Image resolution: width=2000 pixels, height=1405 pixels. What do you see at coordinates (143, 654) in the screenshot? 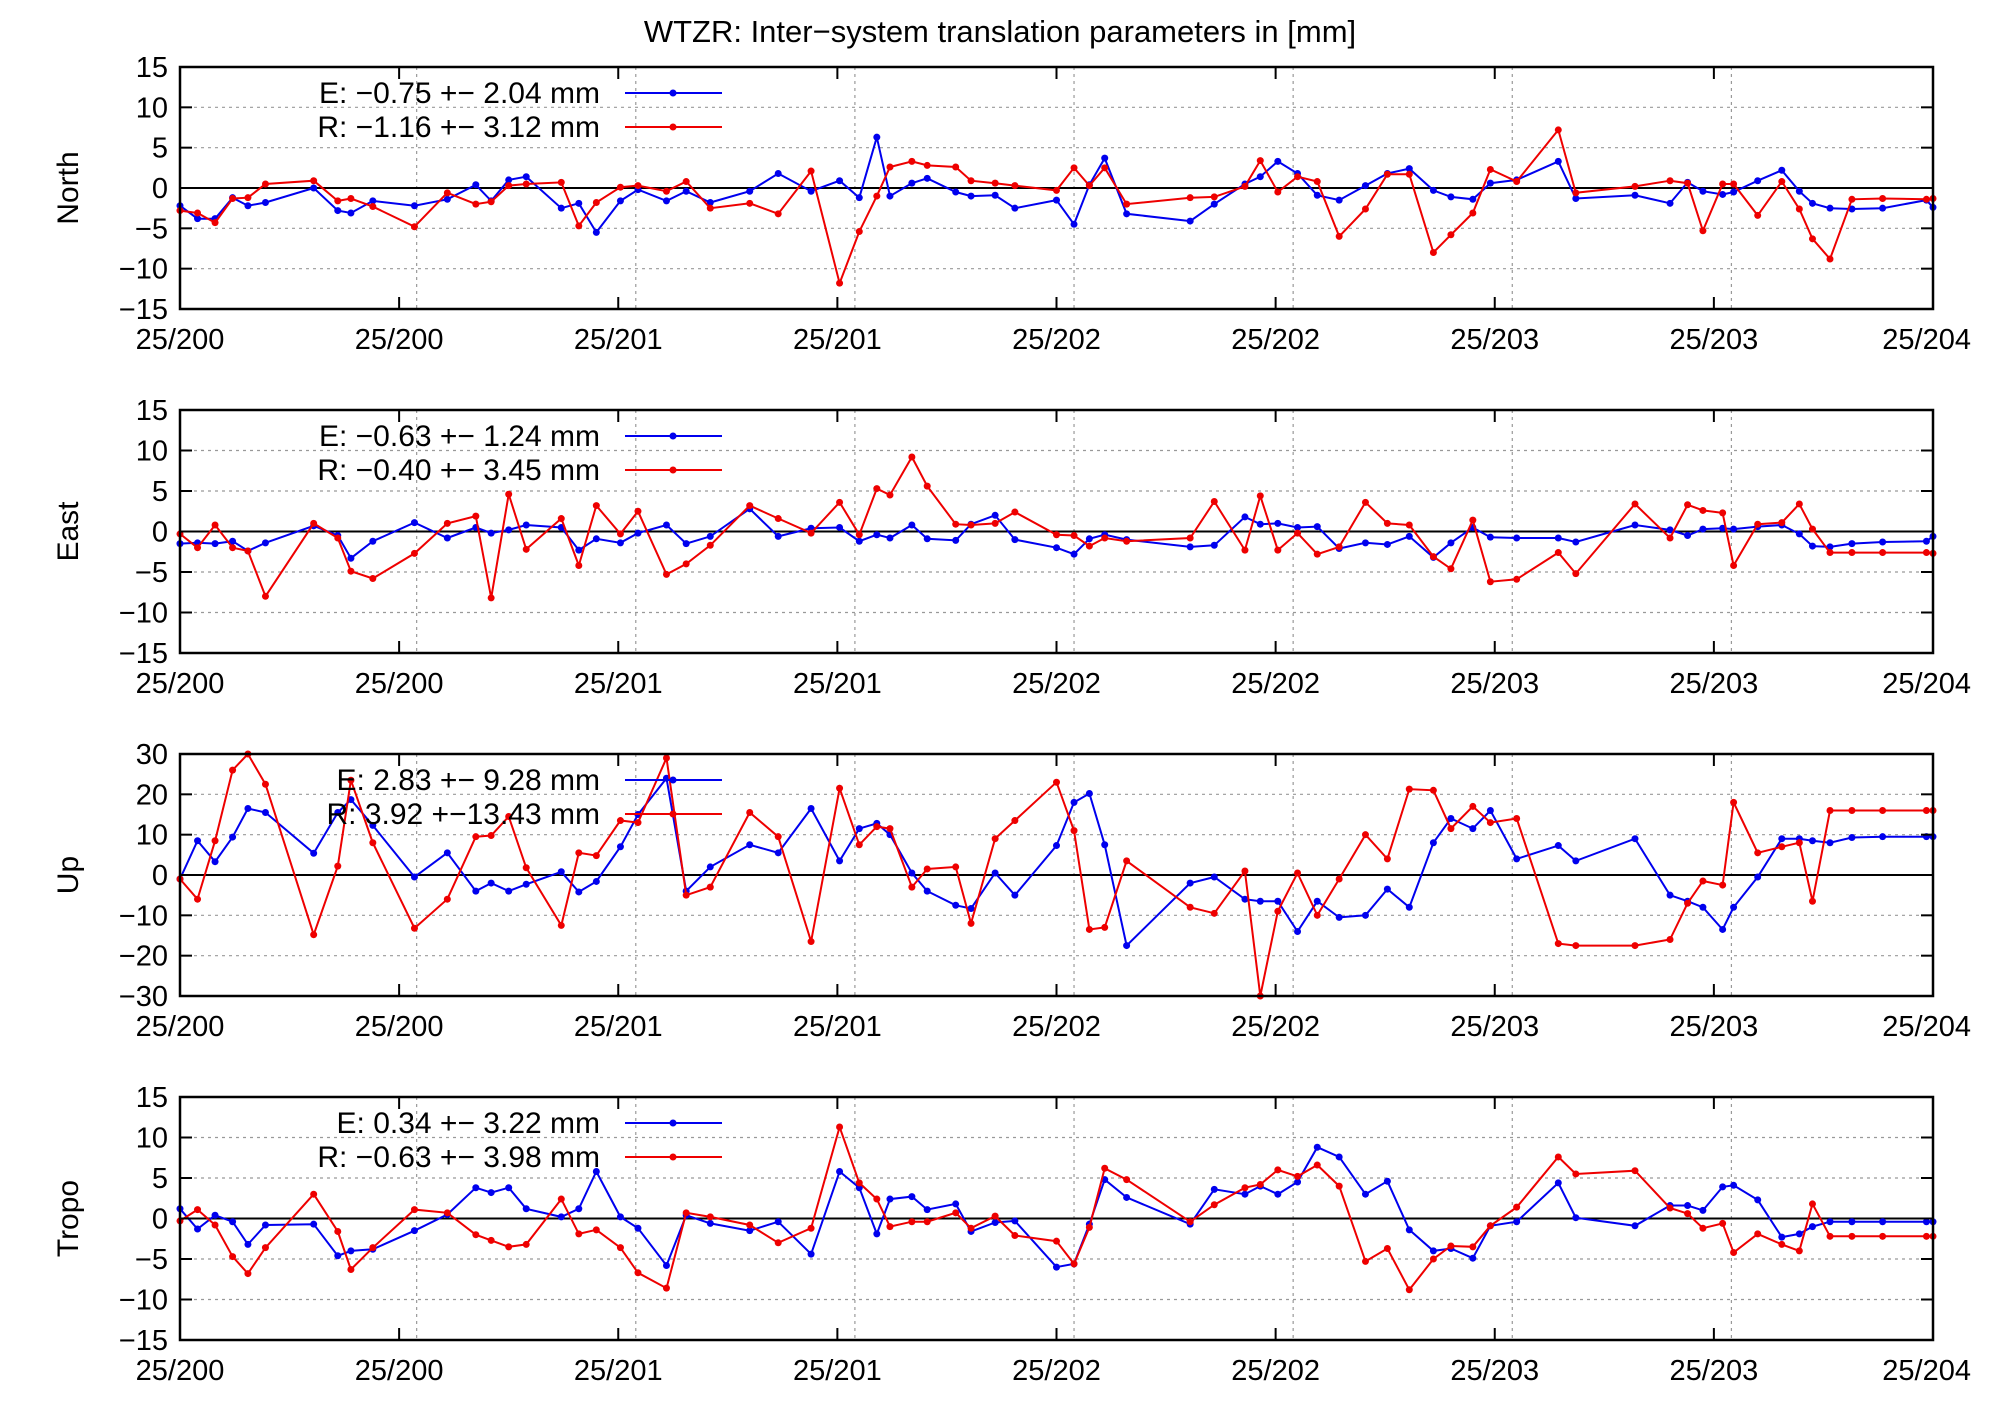
I see `y-tick-label: −15` at bounding box center [143, 654].